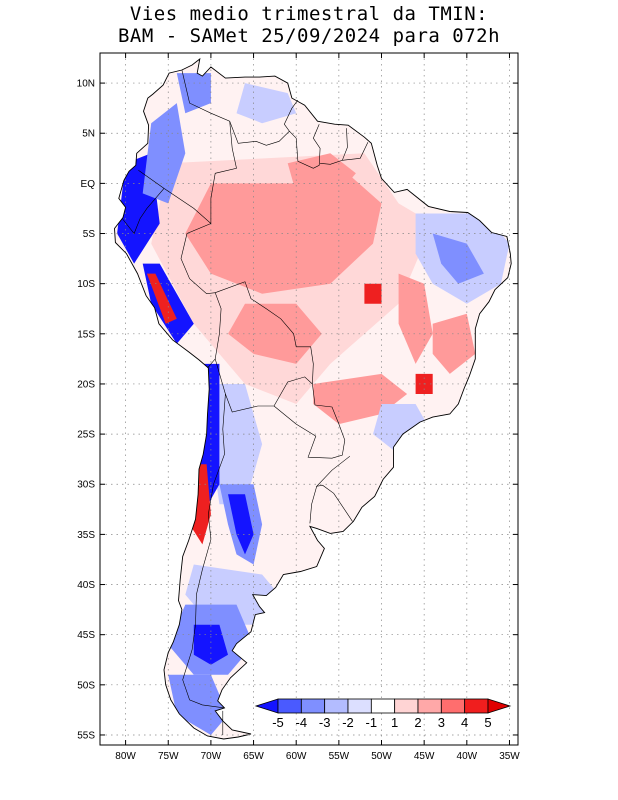 Image resolution: width=618 pixels, height=800 pixels. I want to click on colorbar-label: 1, so click(394, 722).